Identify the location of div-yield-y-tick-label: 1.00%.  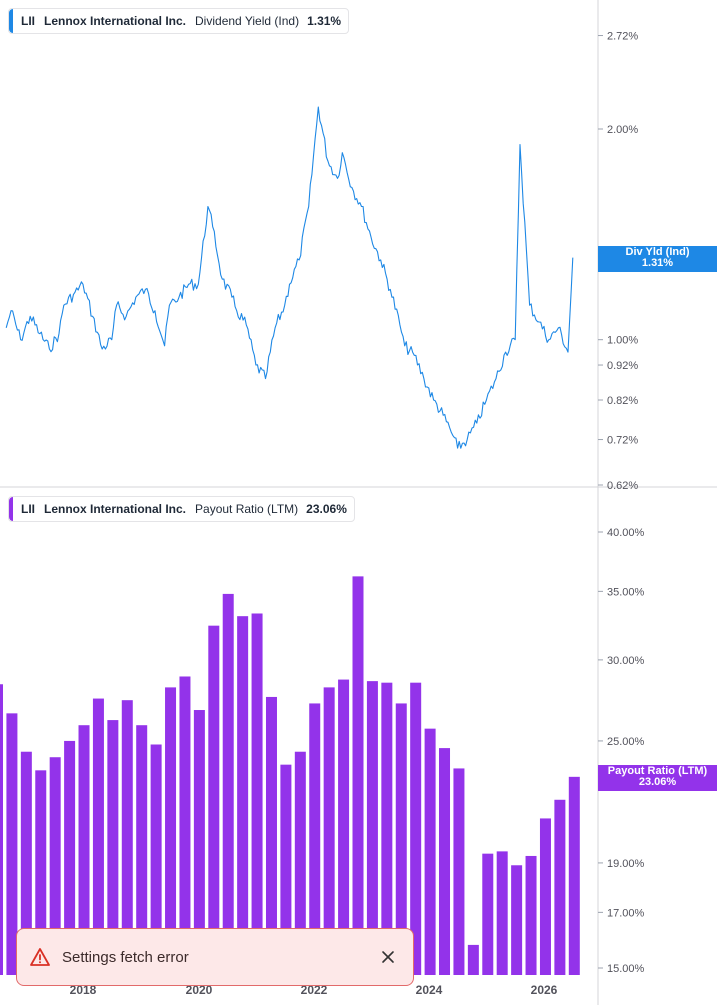
(622, 341).